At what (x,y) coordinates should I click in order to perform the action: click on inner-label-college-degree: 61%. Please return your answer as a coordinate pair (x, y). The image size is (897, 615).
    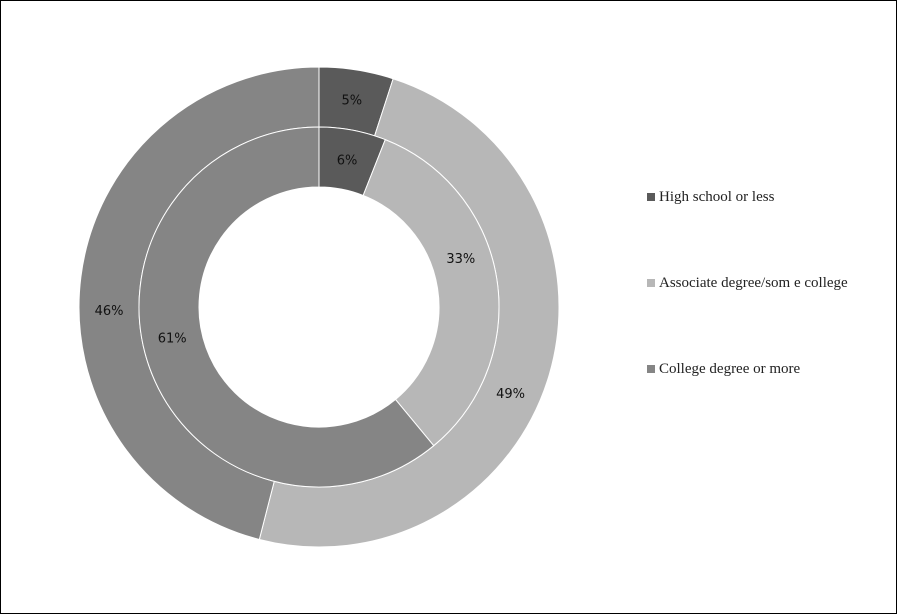
    Looking at the image, I should click on (172, 339).